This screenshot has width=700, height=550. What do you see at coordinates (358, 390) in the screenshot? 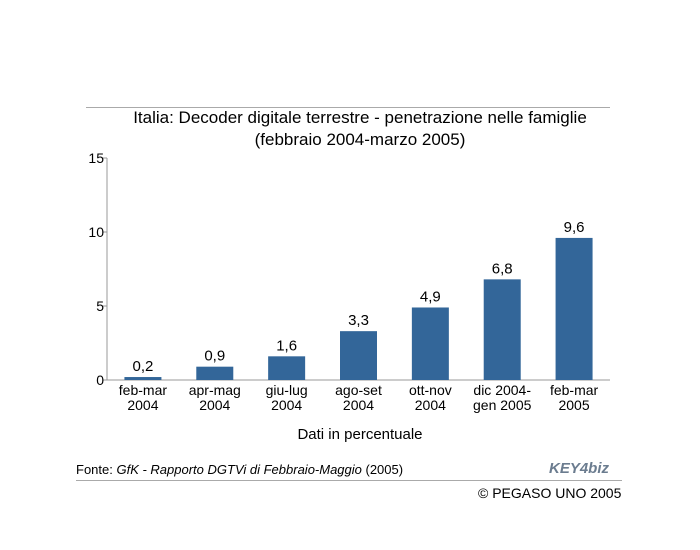
I see `x-tick-label: ago-set` at bounding box center [358, 390].